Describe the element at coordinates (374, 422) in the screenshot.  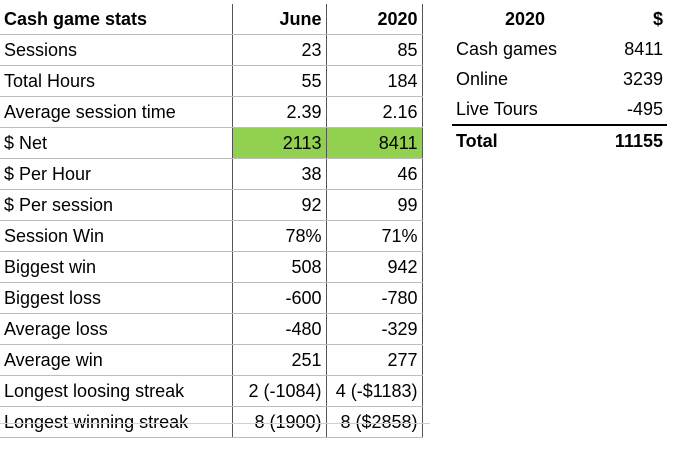
I see `year-value-cell: 8 ($2858)` at that location.